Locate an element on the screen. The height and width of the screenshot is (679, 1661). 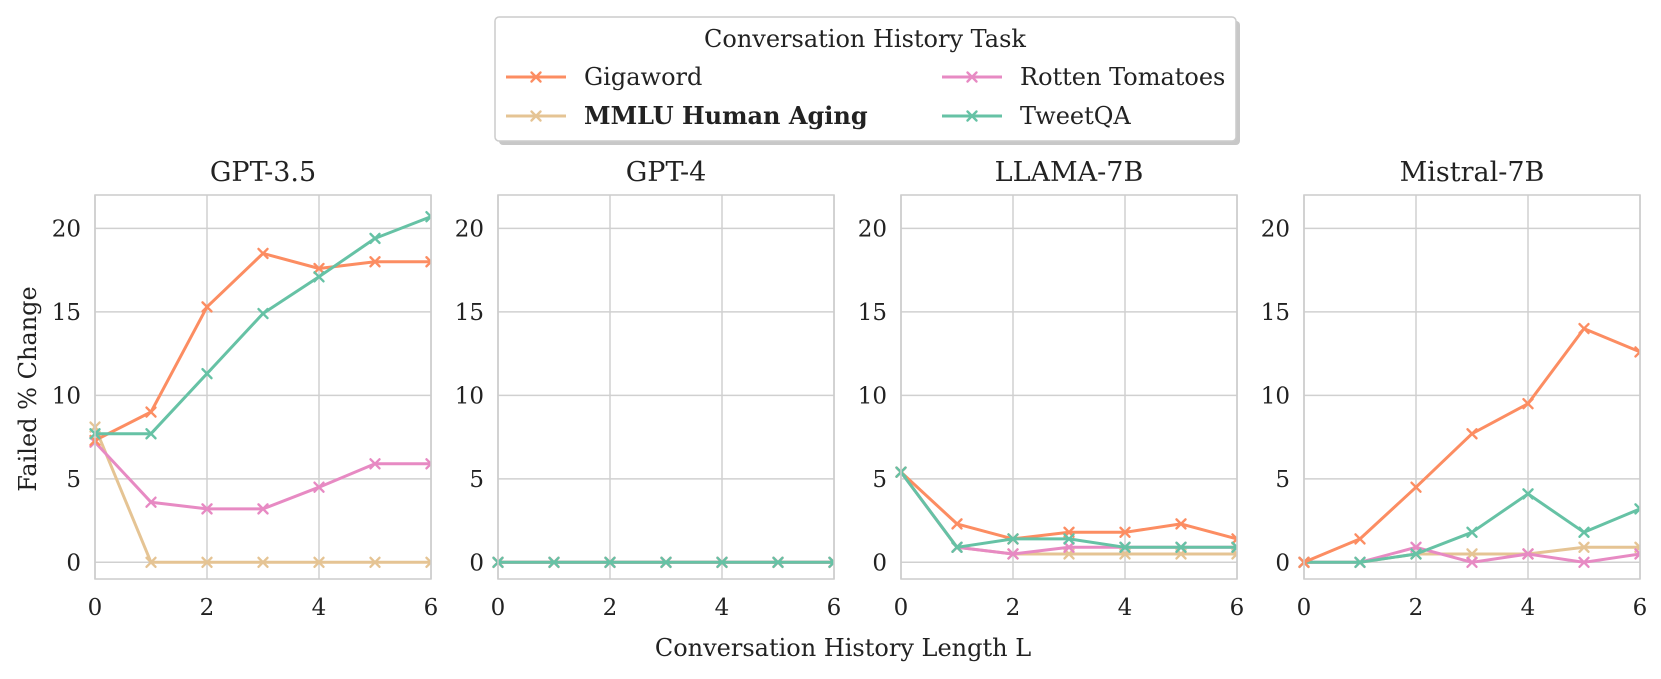
legend-label-rotten-tomatoes: Rotten Tomatoes is located at coordinates (1122, 77).